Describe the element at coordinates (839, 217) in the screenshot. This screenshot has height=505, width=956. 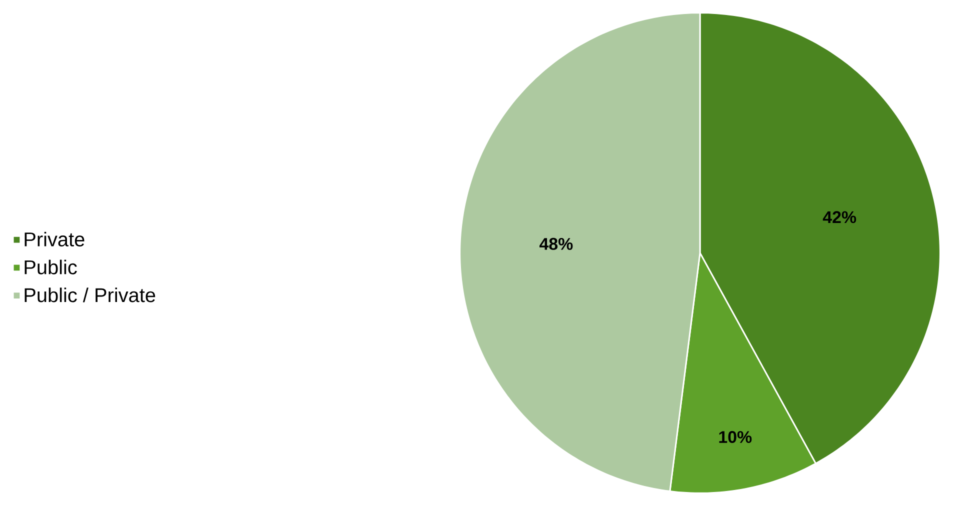
I see `data-label: 42%` at that location.